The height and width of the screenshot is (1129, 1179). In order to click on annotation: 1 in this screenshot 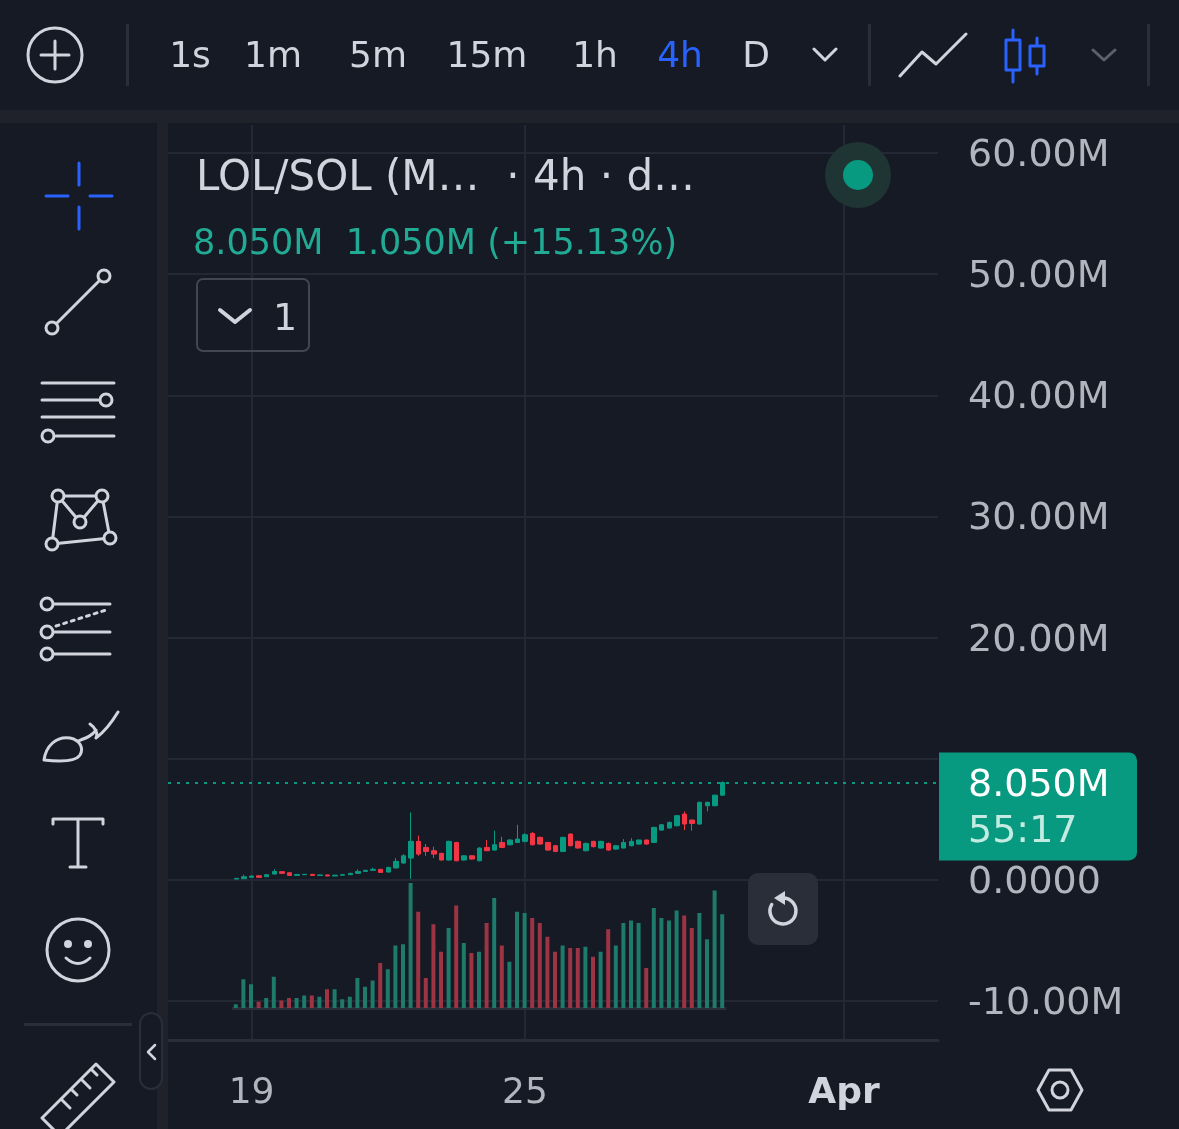, I will do `click(285, 317)`.